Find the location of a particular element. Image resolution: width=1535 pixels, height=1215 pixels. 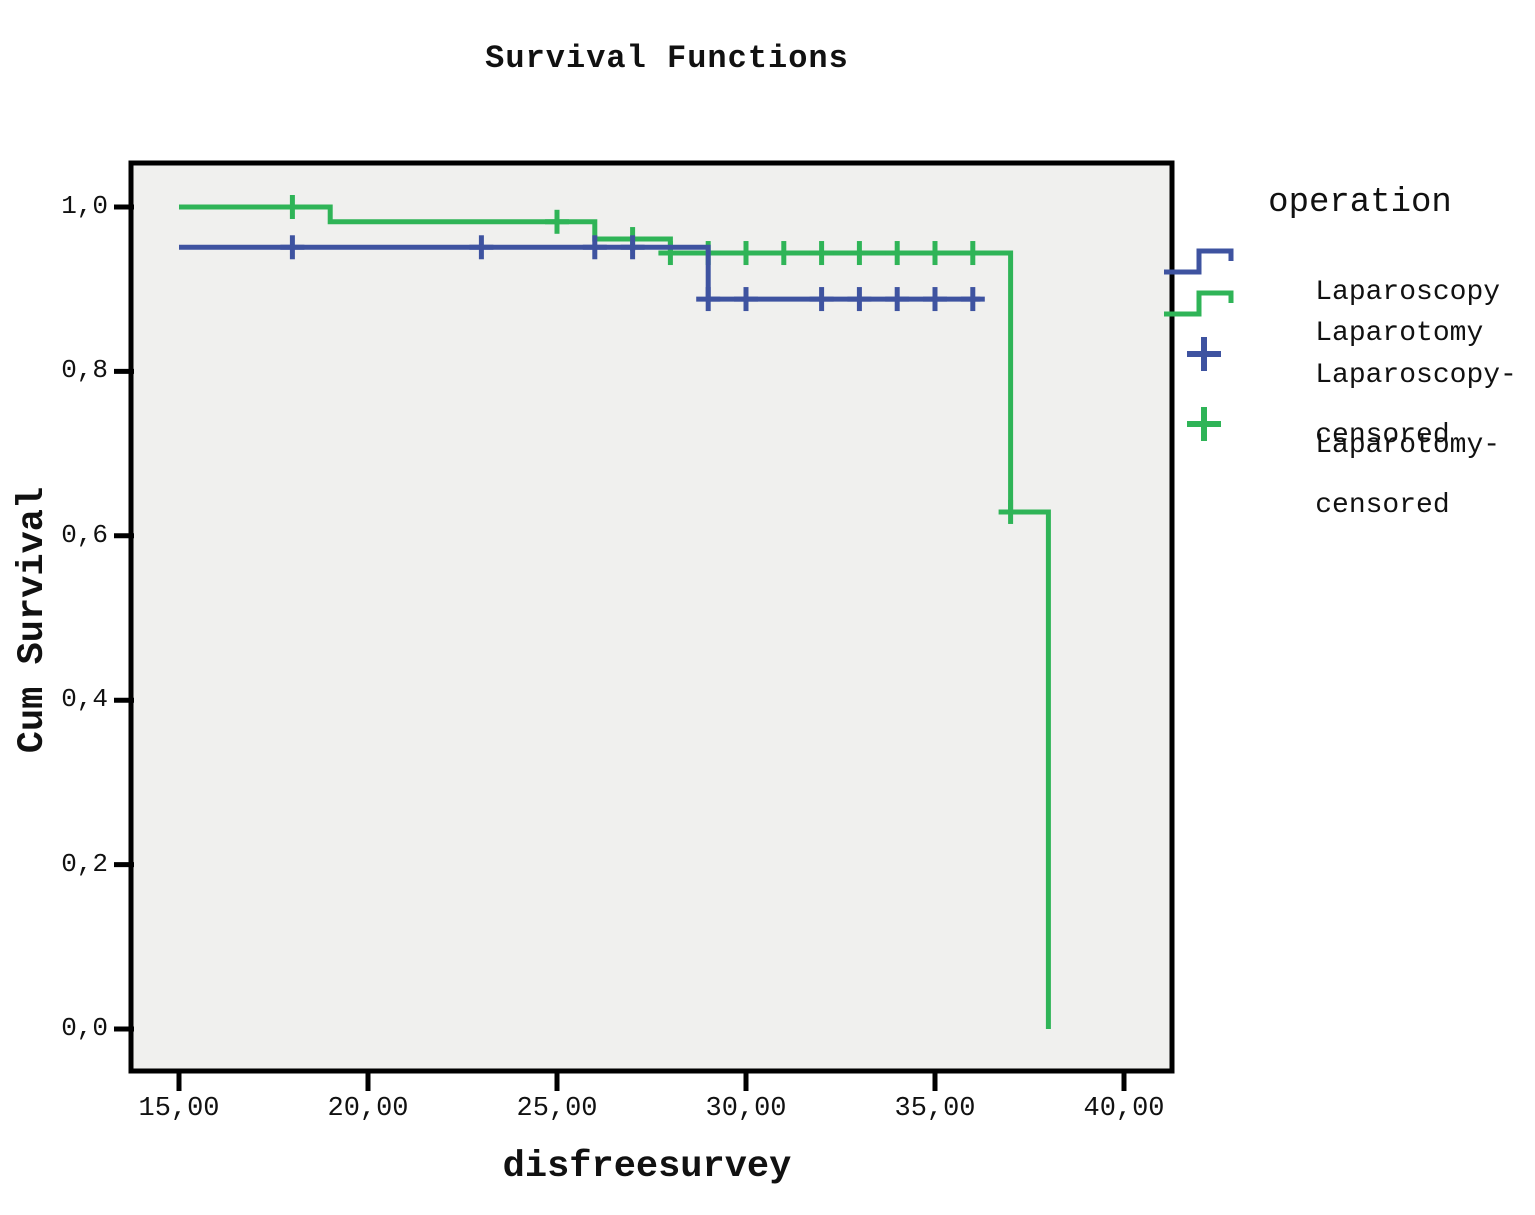

x-tick-label: 20,00 is located at coordinates (368, 1109).